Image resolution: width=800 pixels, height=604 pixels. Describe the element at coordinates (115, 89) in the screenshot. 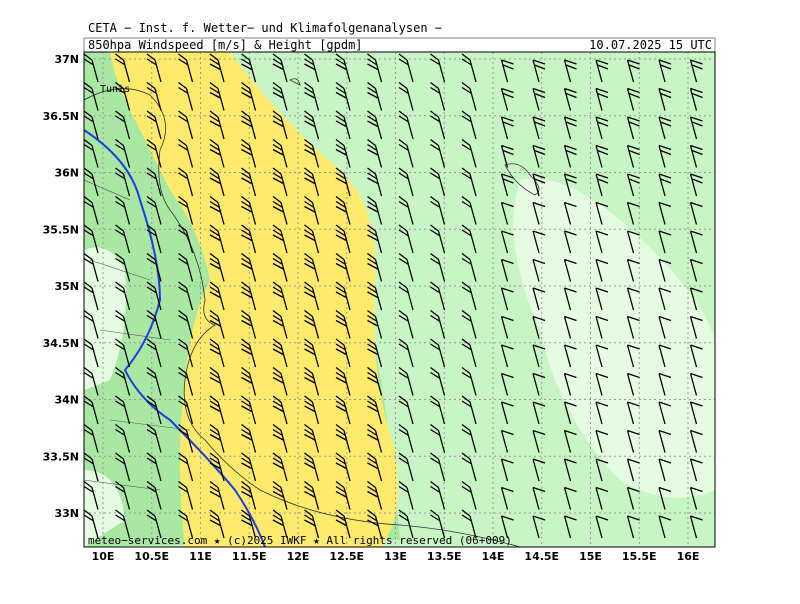

I see `place-label: Tunis` at that location.